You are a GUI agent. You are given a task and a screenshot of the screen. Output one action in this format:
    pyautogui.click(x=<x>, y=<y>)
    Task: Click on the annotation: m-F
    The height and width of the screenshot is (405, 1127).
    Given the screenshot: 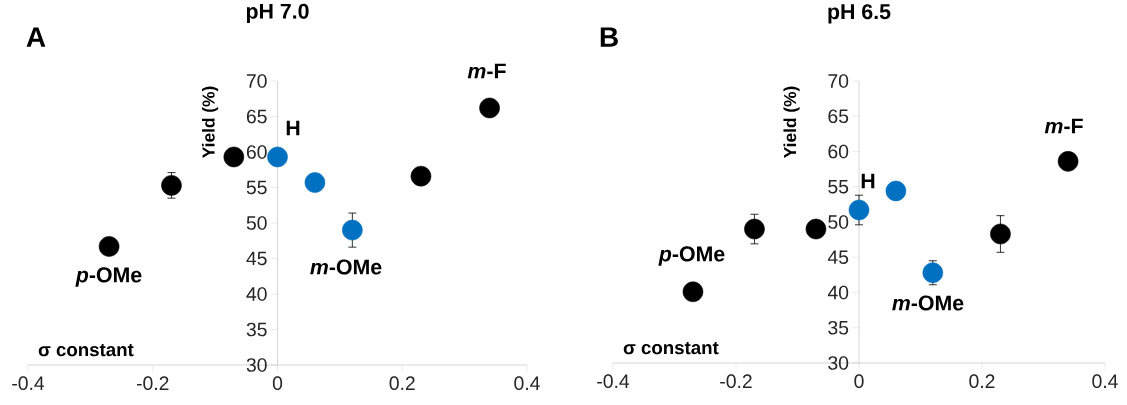 What is the action you would take?
    pyautogui.click(x=1063, y=126)
    